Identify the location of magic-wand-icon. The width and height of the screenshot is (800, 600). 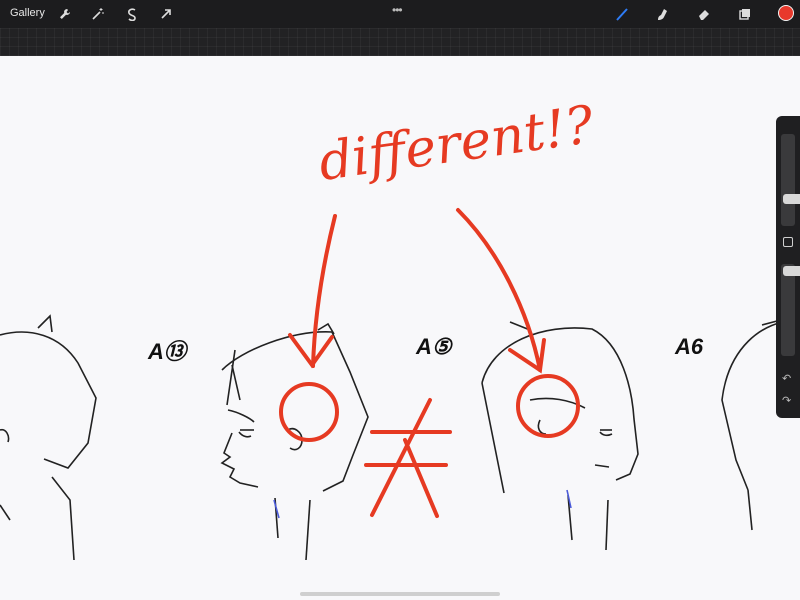
(98, 14).